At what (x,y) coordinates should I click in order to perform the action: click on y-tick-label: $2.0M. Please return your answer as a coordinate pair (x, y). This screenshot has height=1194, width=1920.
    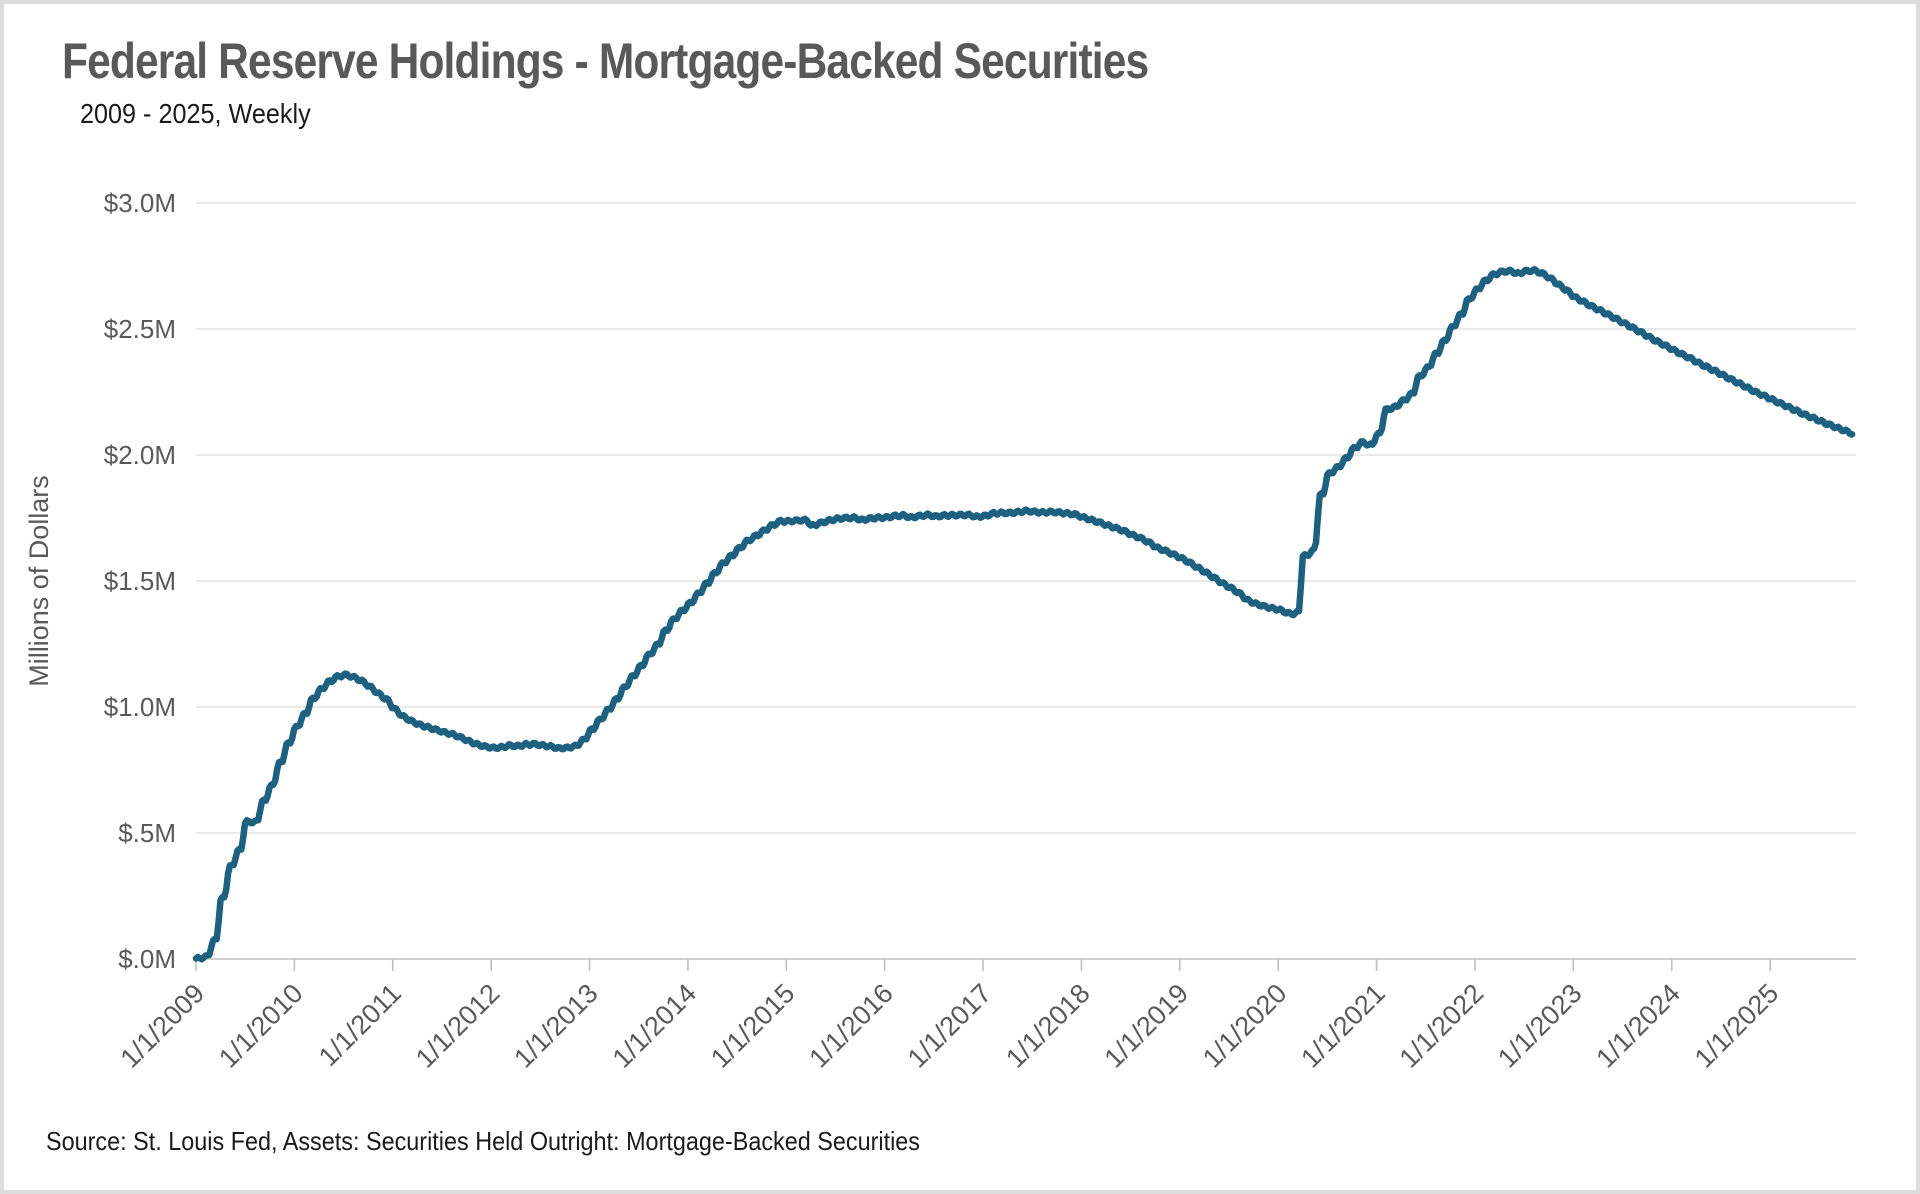
    Looking at the image, I should click on (140, 455).